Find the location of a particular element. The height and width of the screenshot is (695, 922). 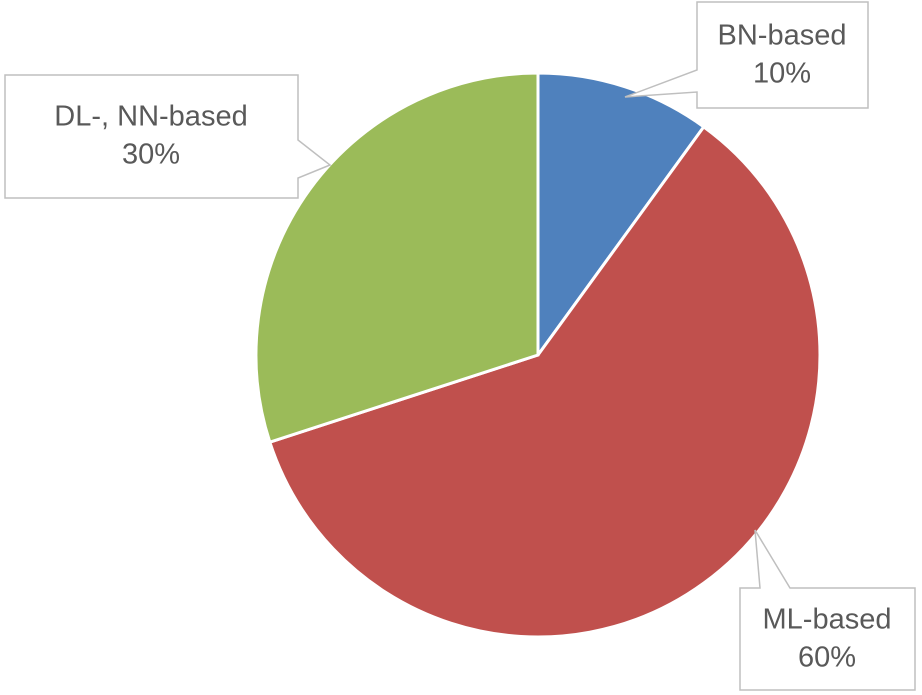

category-label: BN-based is located at coordinates (782, 36).